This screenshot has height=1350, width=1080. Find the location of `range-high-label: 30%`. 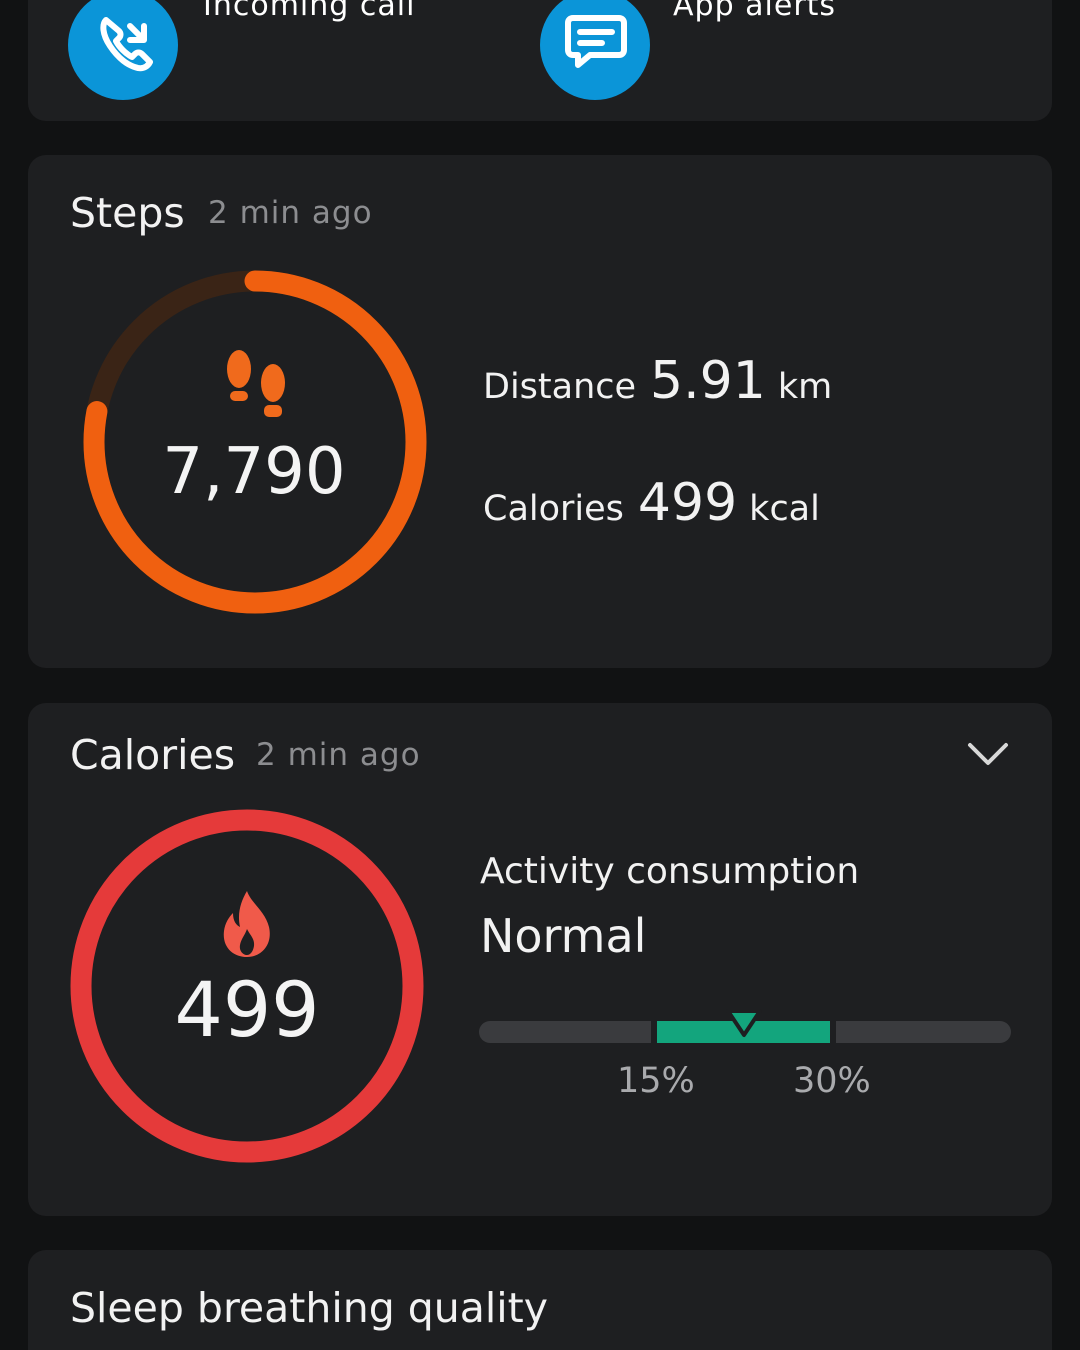

range-high-label: 30% is located at coordinates (832, 1081).